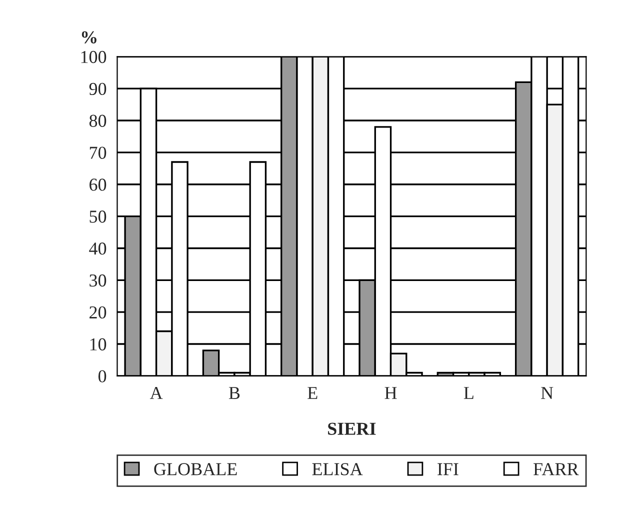 The width and height of the screenshot is (617, 515). Describe the element at coordinates (97, 248) in the screenshot. I see `y-tick-label: 40` at that location.